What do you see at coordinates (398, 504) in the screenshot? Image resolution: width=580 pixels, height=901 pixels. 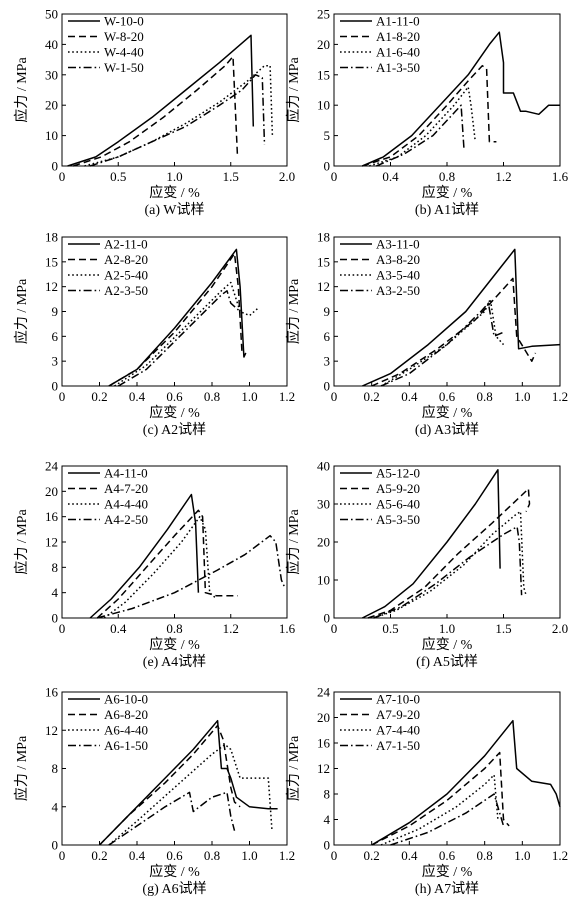 I see `legend-label: A5-6-40` at bounding box center [398, 504].